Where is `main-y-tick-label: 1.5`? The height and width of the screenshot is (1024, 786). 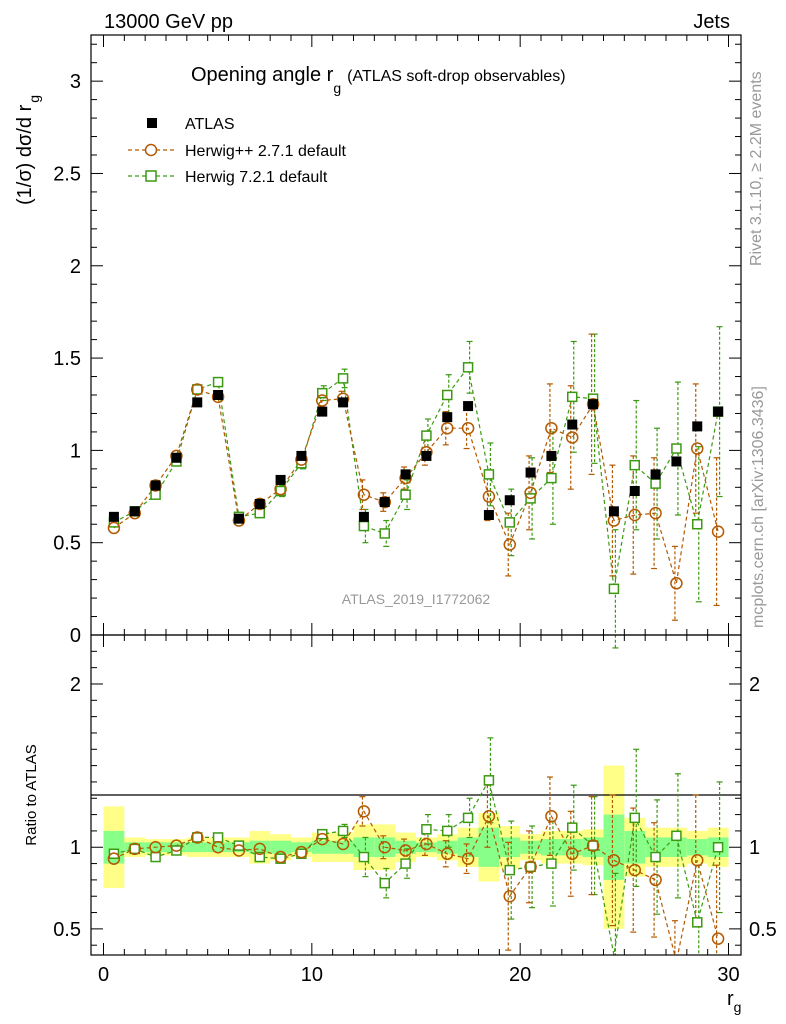
main-y-tick-label: 1.5 is located at coordinates (67, 359).